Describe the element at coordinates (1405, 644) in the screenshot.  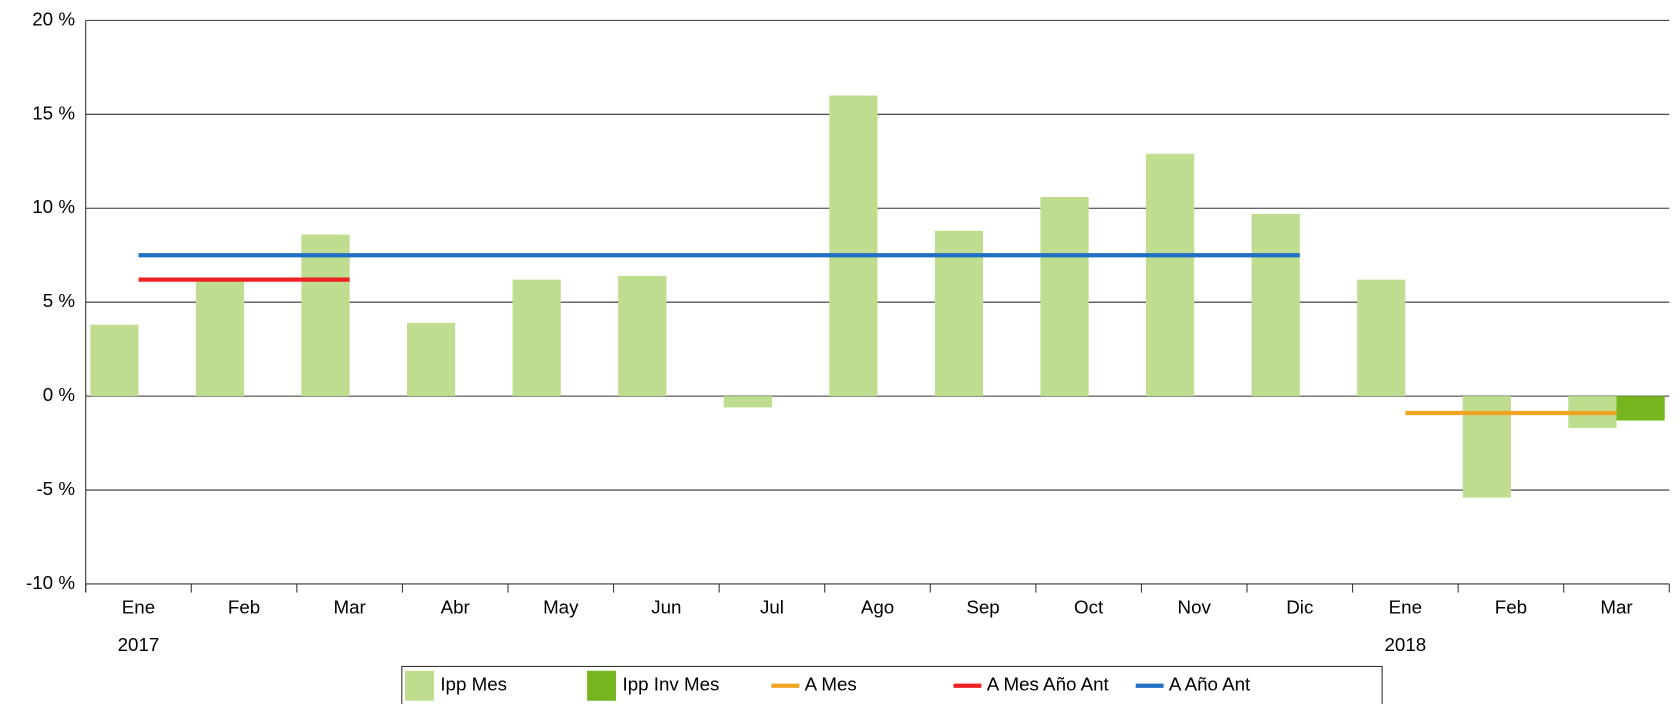
I see `x-group-label: 2018` at that location.